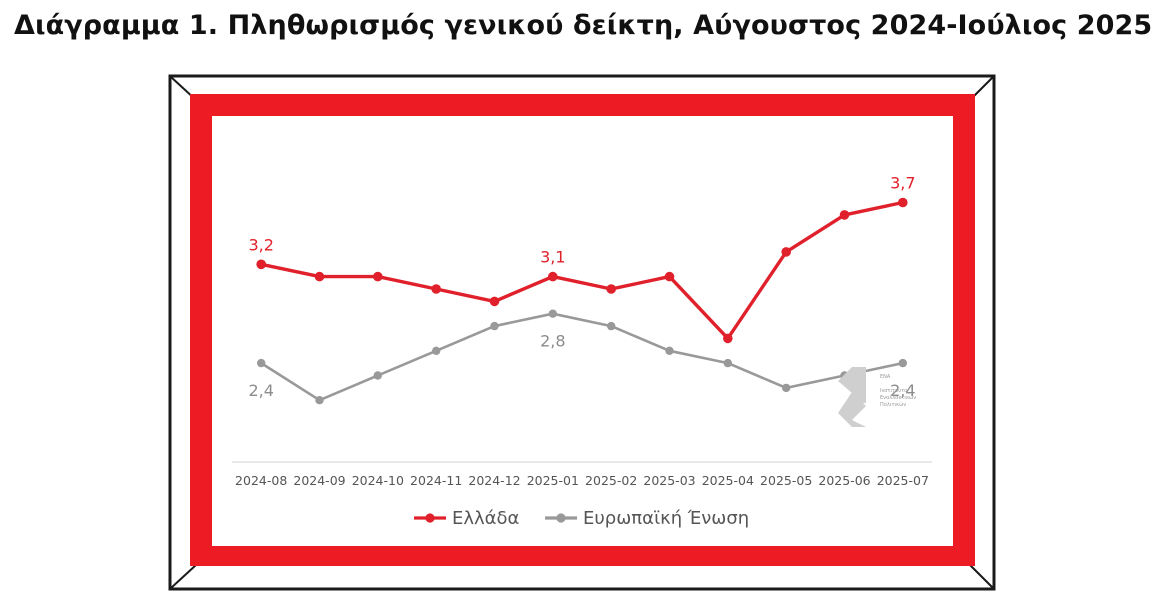 Image resolution: width=1165 pixels, height=615 pixels. I want to click on data-label-greece: 3,1, so click(552, 257).